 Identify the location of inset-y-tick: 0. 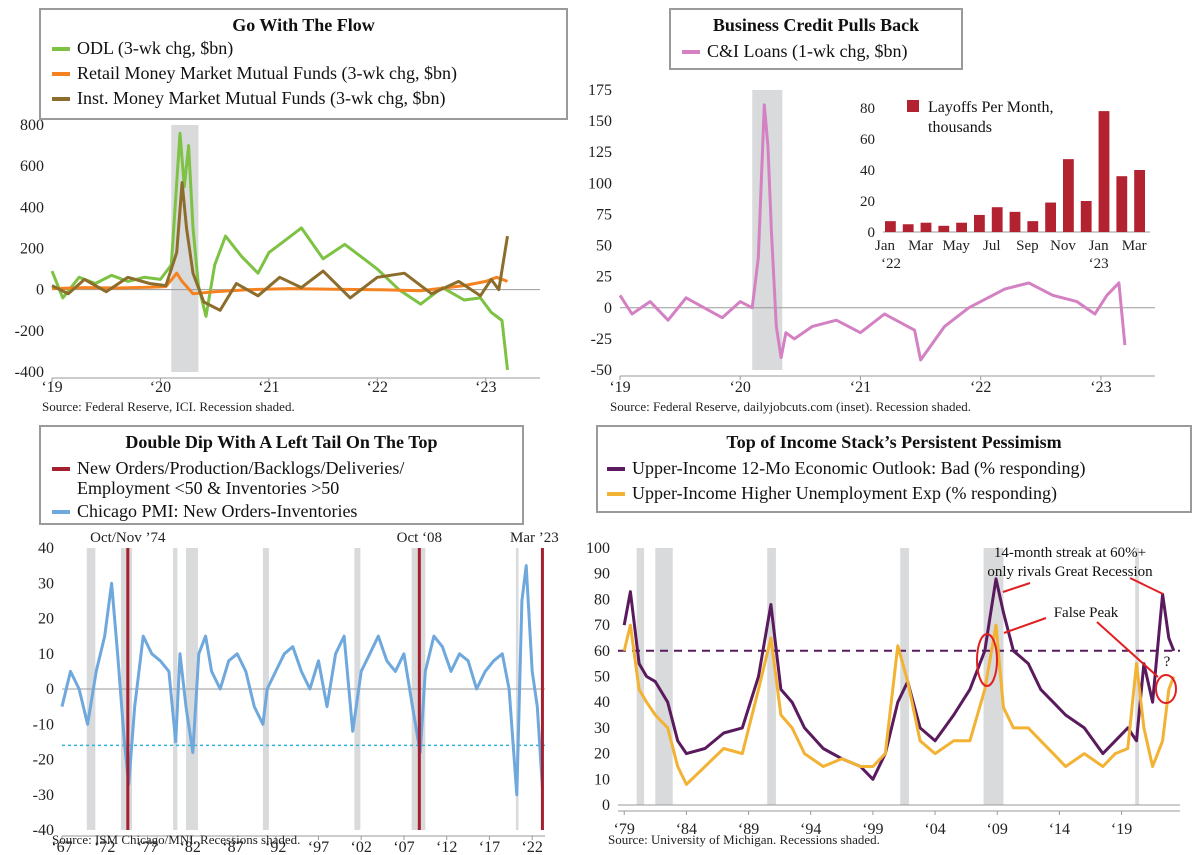
(872, 233).